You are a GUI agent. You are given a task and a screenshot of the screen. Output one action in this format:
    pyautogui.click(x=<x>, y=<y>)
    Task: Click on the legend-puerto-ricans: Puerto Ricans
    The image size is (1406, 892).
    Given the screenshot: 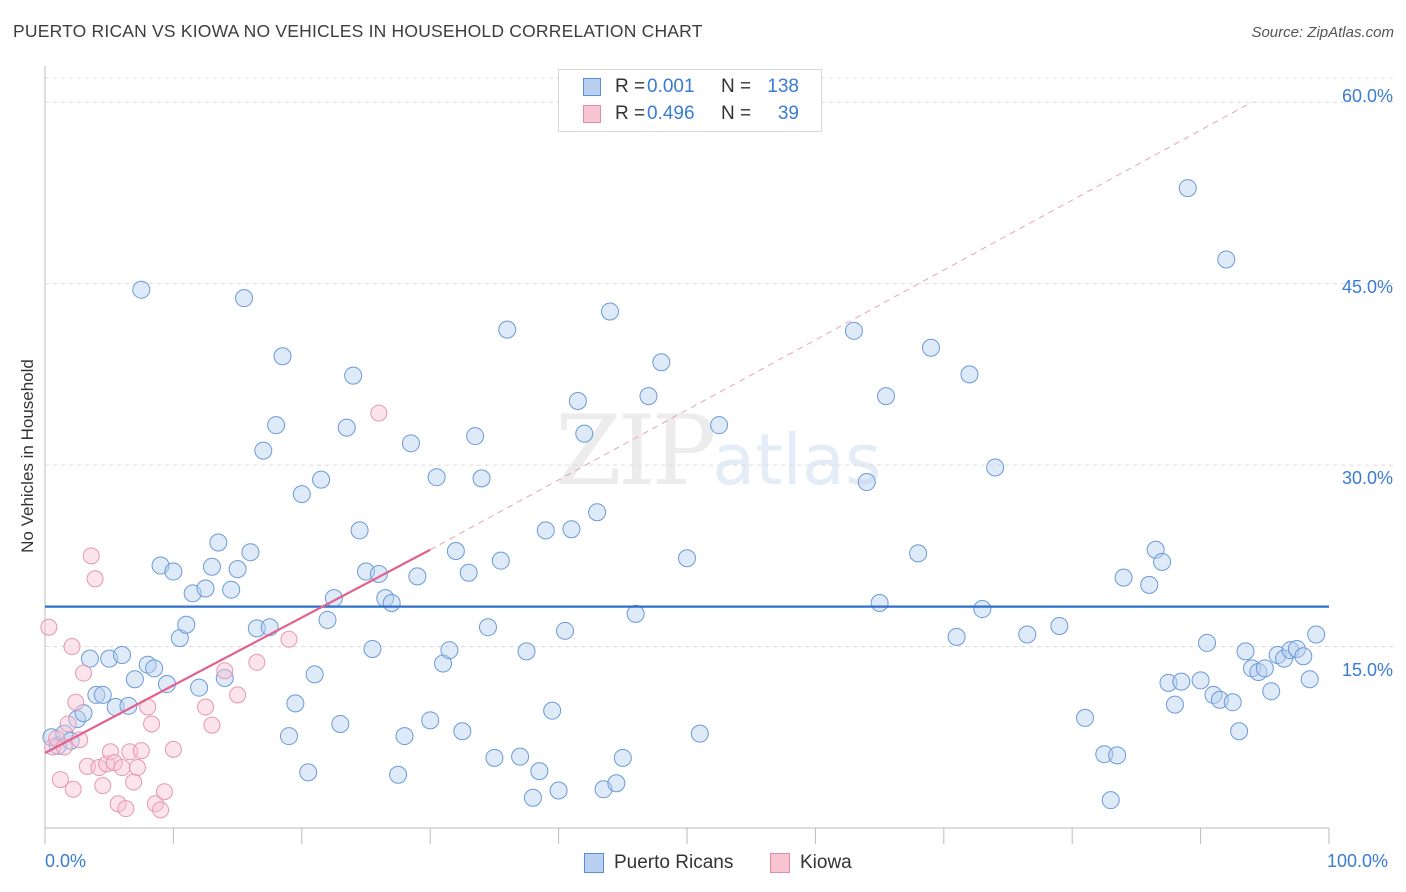 What is the action you would take?
    pyautogui.click(x=658, y=863)
    